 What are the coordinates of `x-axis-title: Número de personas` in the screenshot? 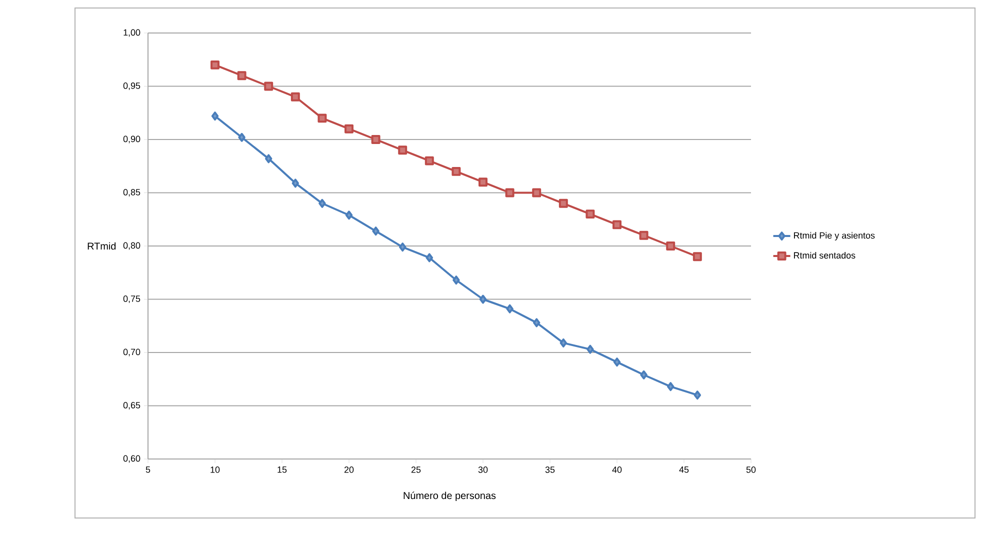 It's located at (450, 497).